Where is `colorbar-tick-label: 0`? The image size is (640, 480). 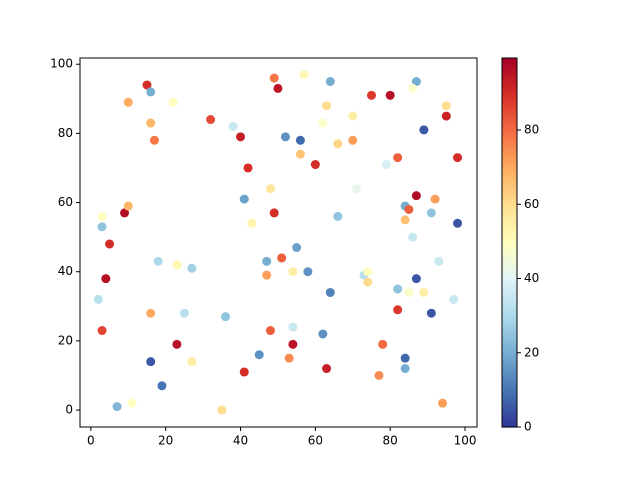 colorbar-tick-label: 0 is located at coordinates (528, 427).